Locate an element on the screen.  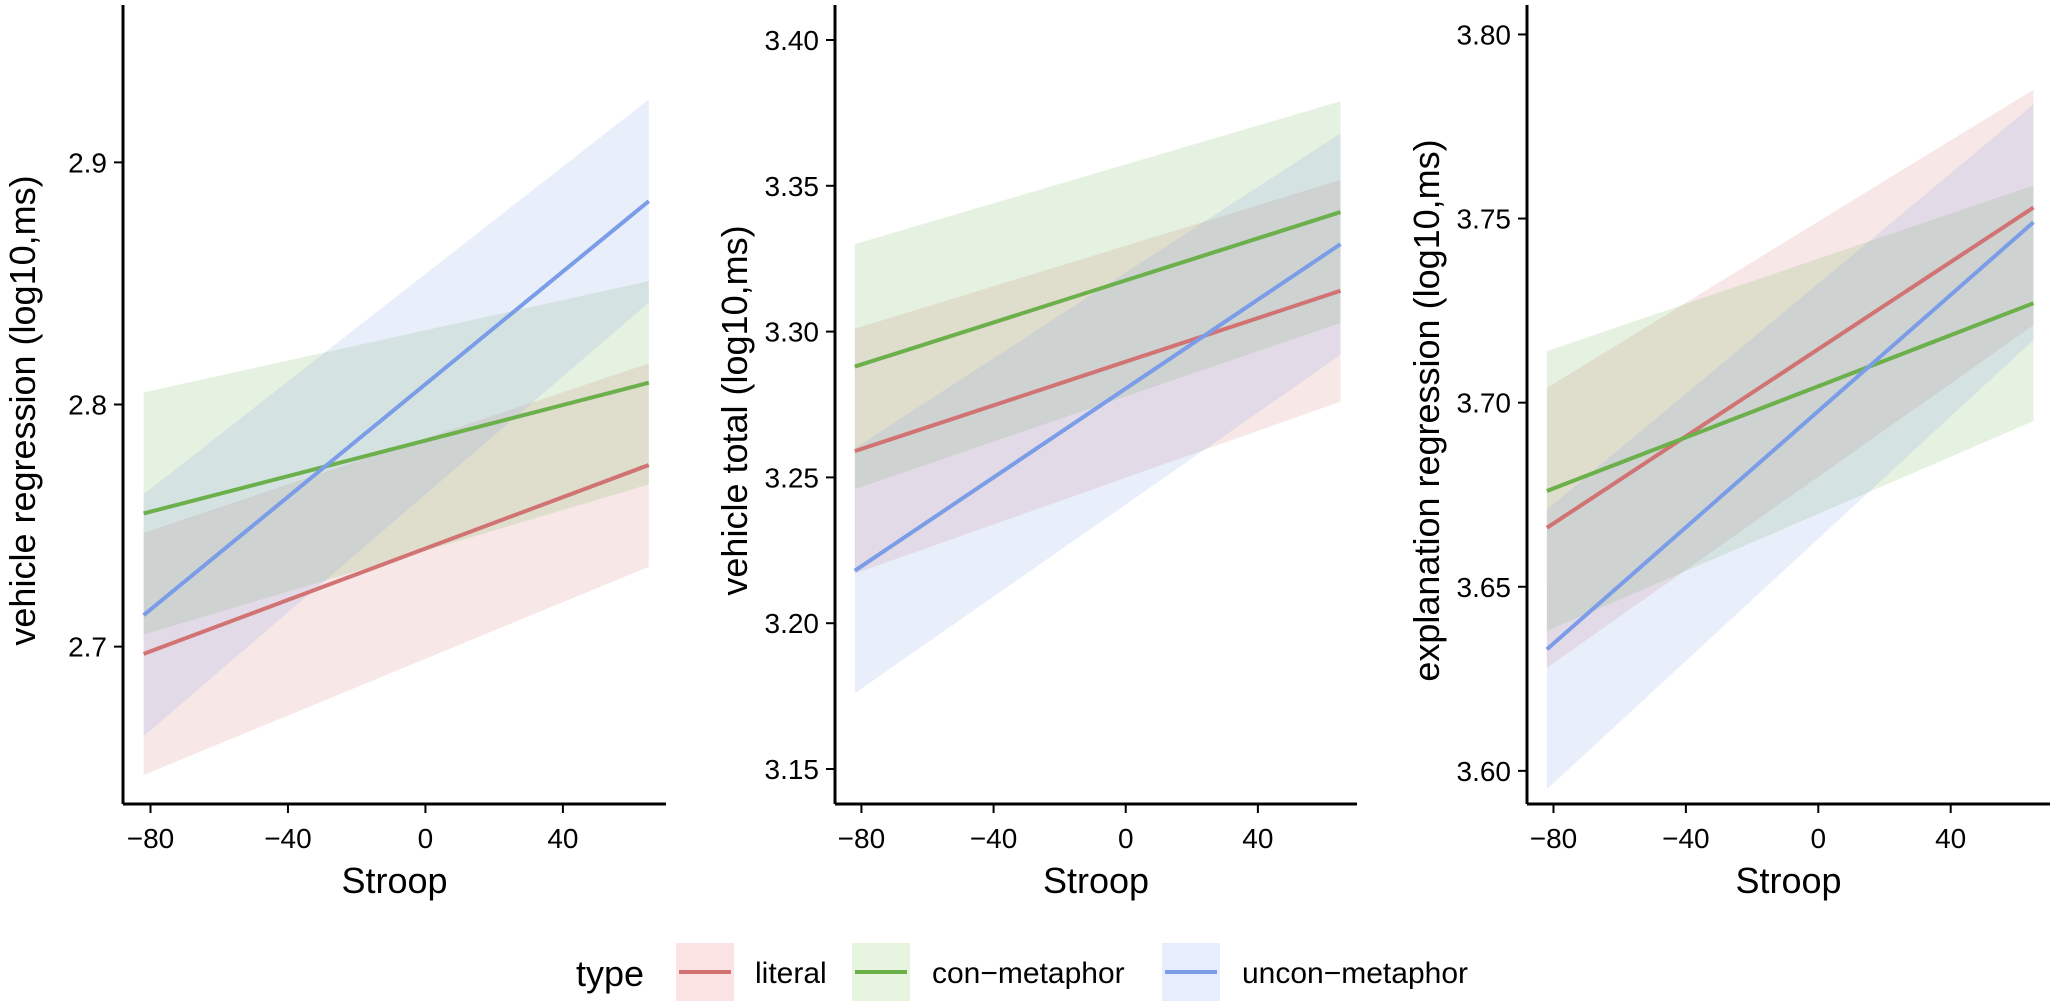
y-tick-label: 3.70 is located at coordinates (1484, 403).